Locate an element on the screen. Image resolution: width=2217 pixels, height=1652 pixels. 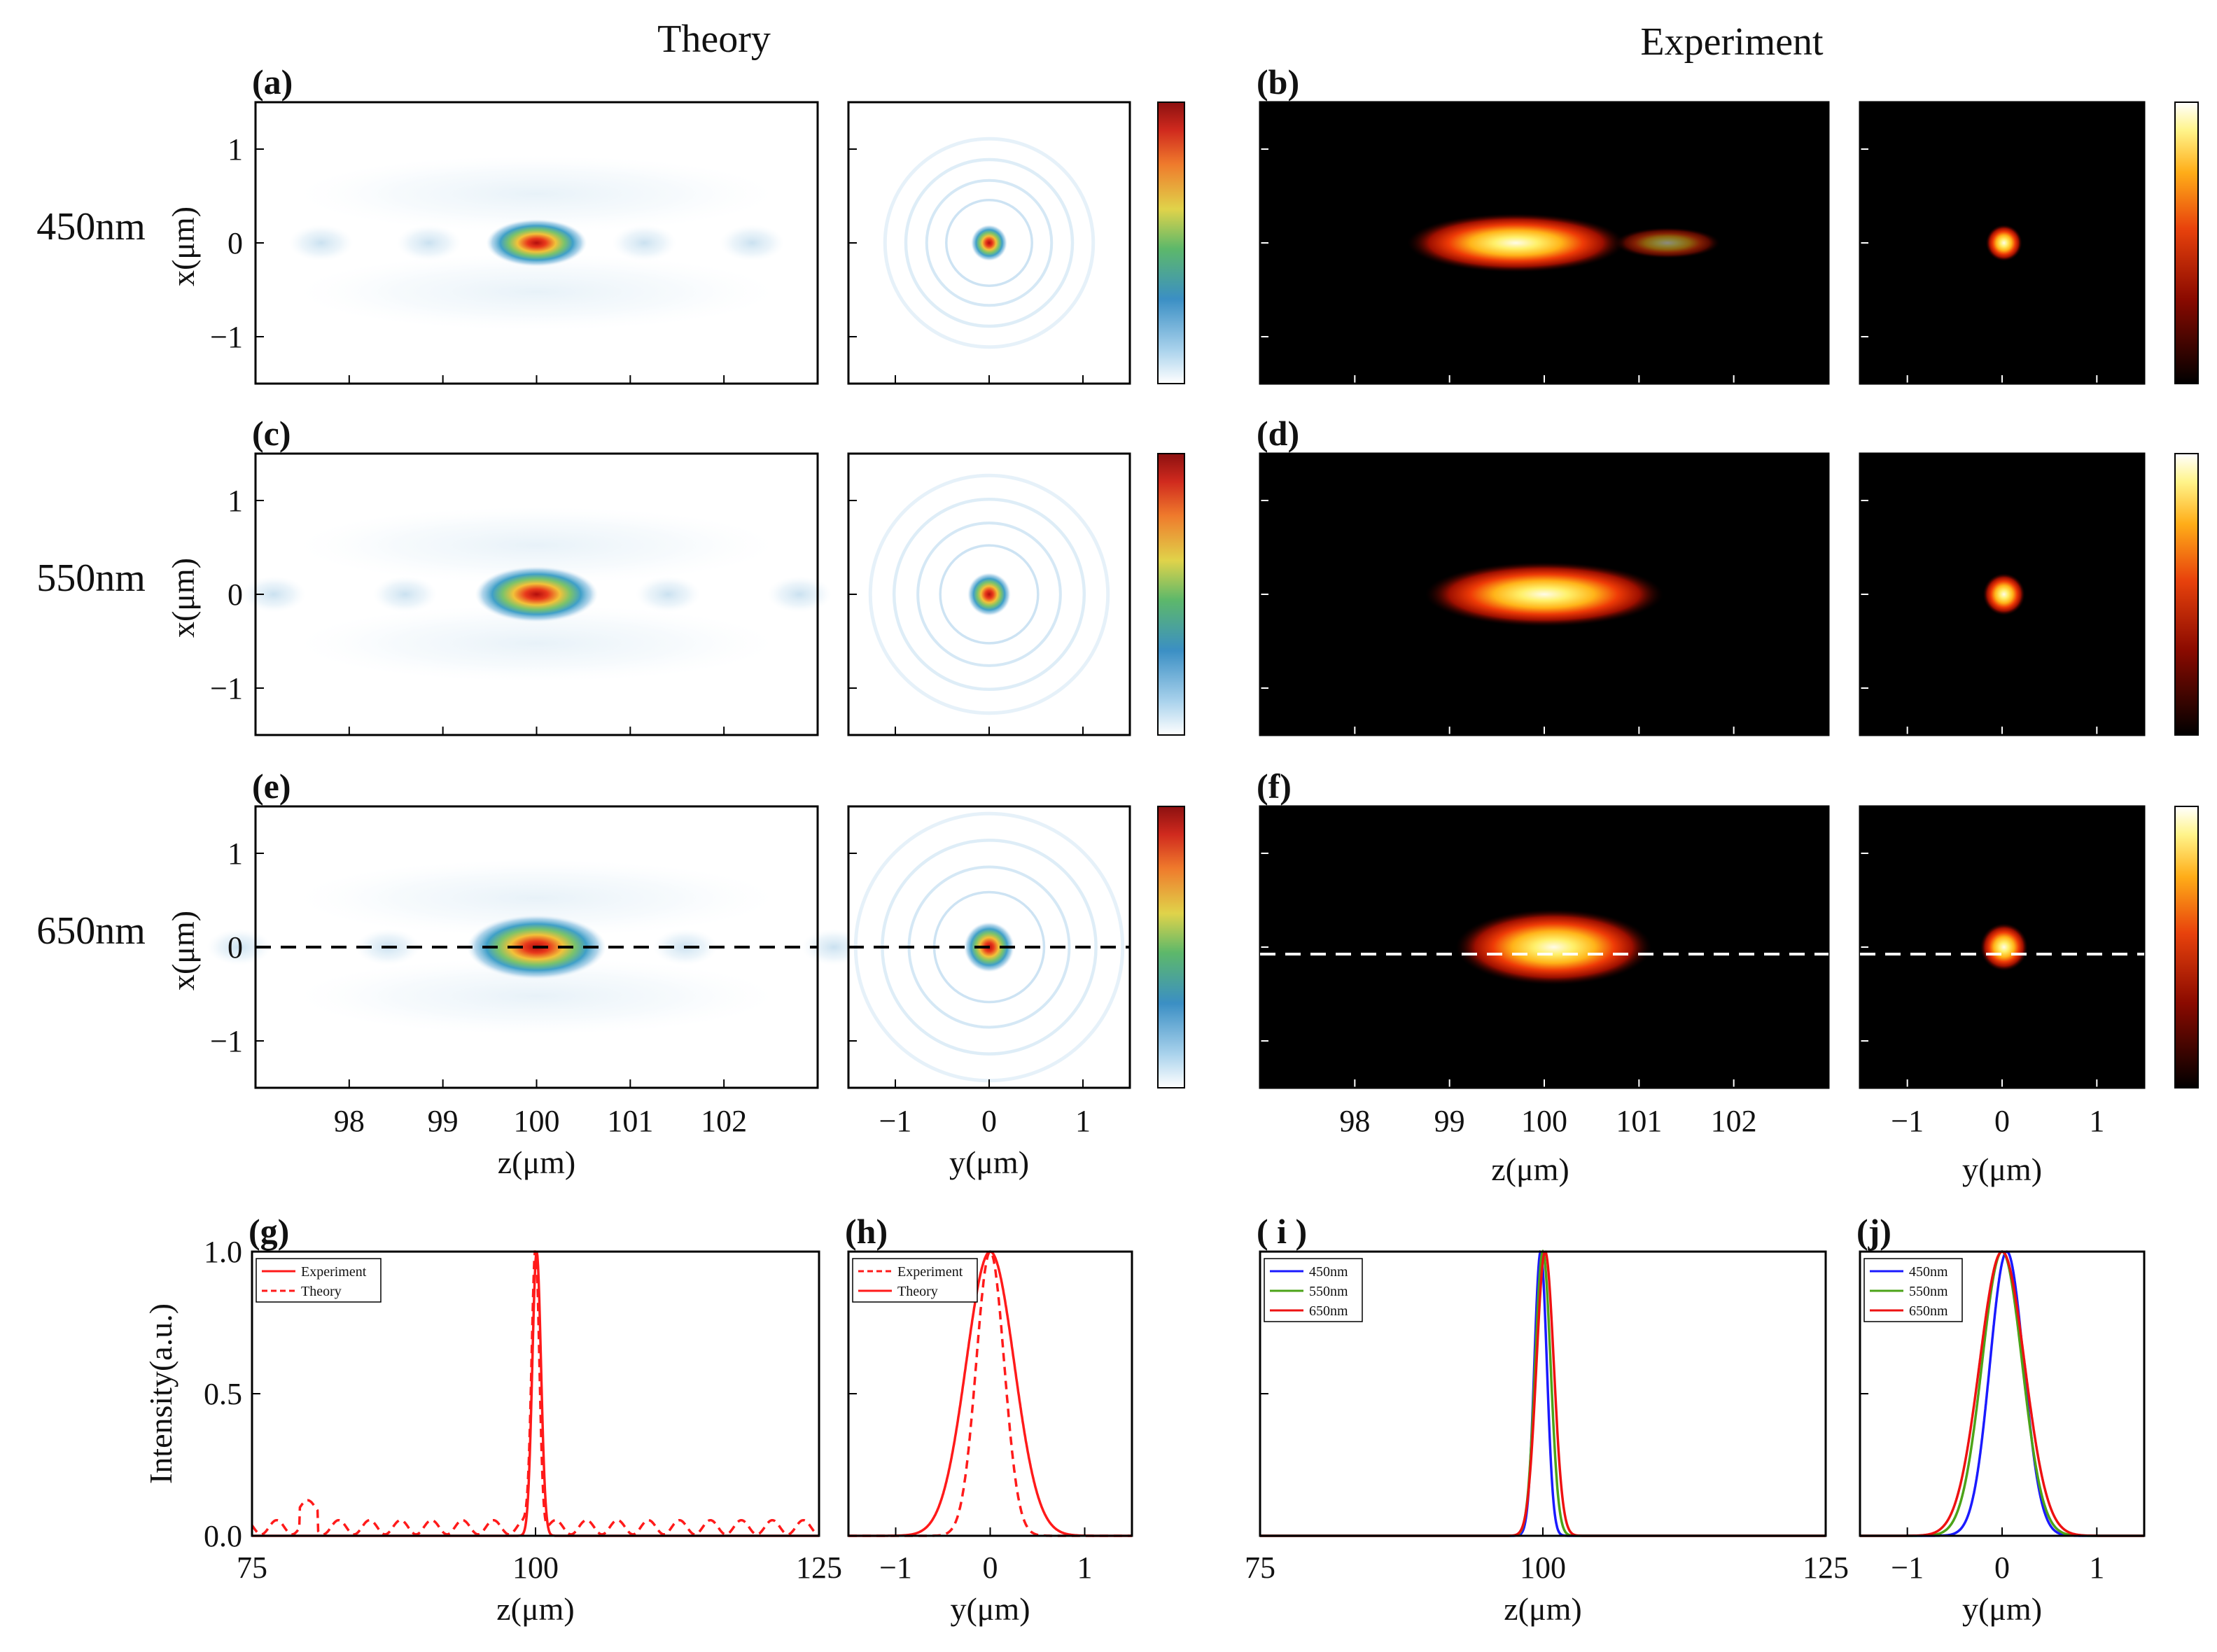
theory-xz-ytick-label: 1 is located at coordinates (236, 501).